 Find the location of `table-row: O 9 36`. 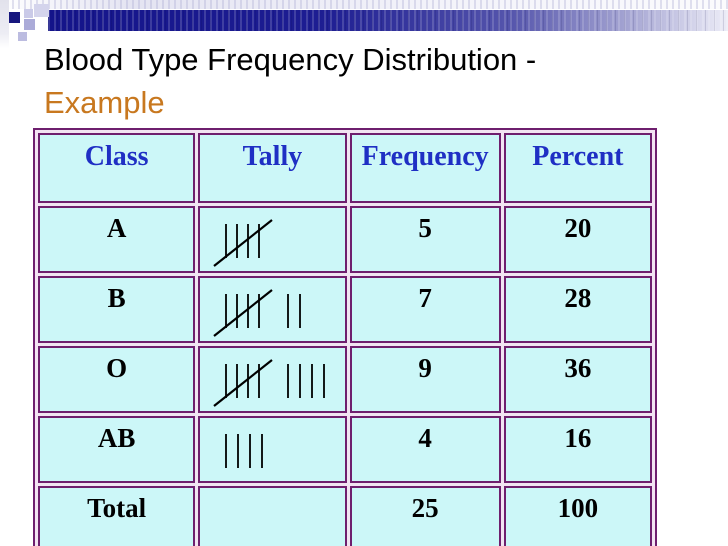

table-row: O 9 36 is located at coordinates (345, 379).